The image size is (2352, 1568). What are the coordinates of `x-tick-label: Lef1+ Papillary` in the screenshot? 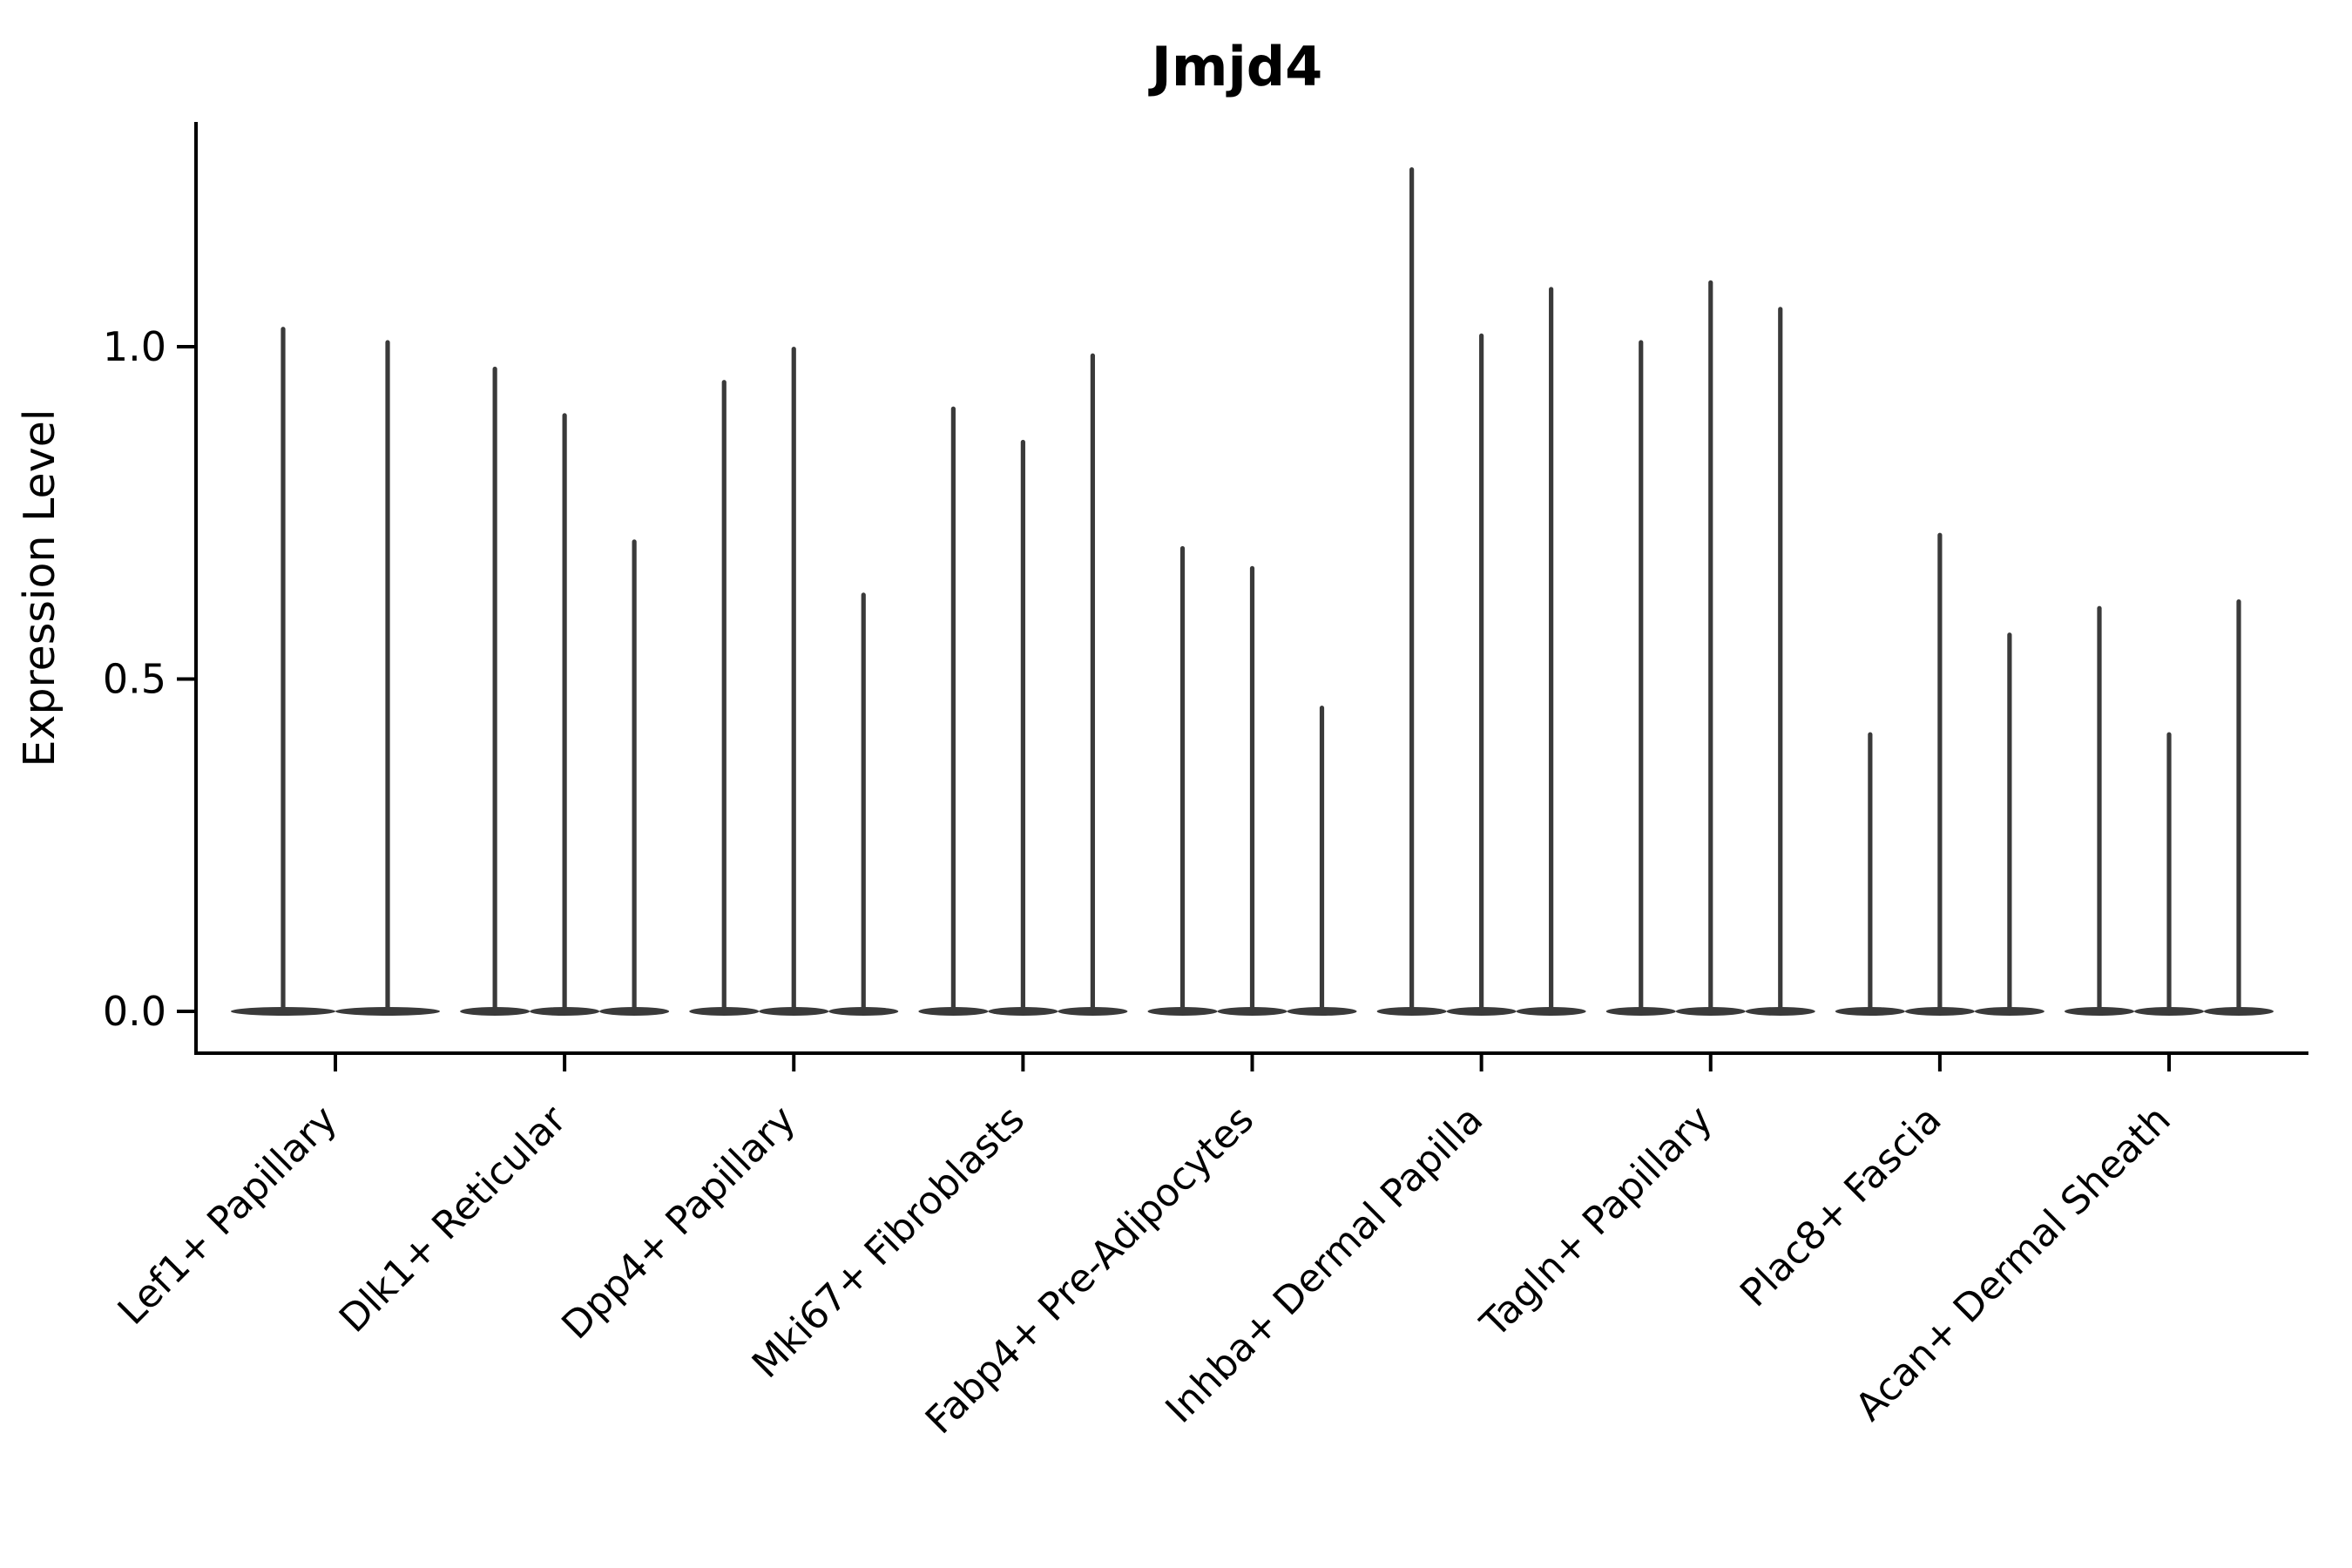 It's located at (228, 1216).